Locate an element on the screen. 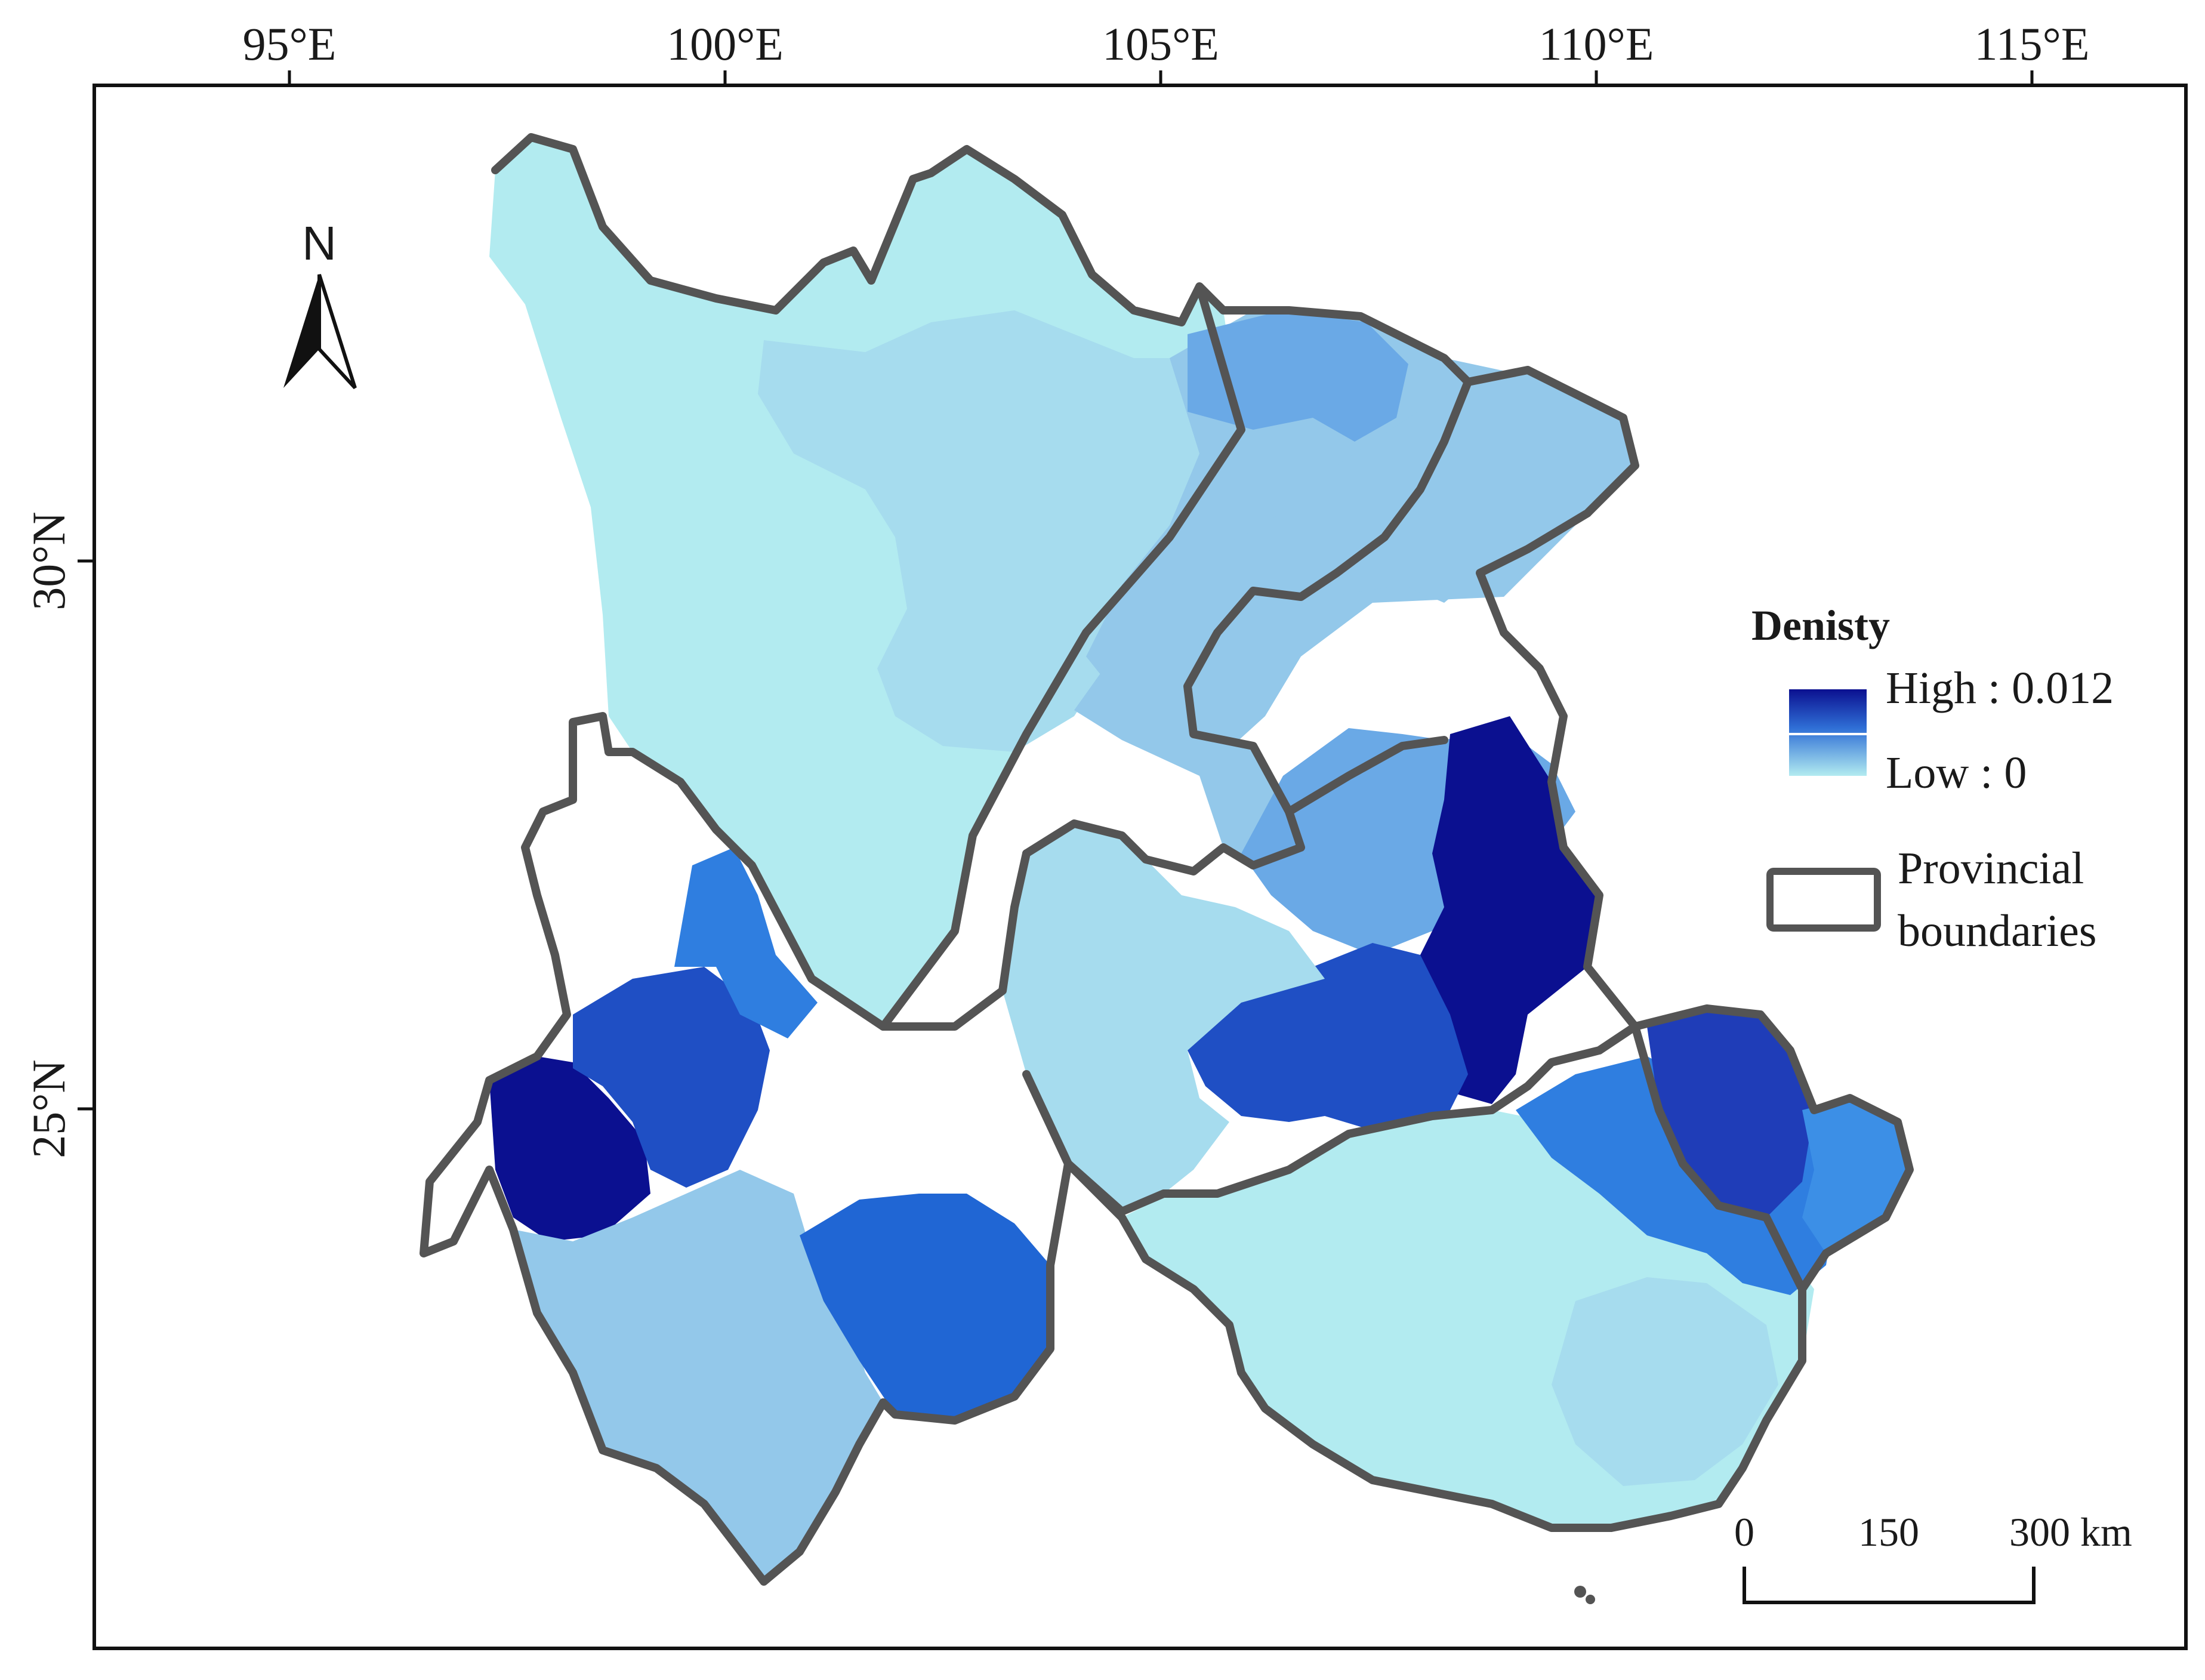 Image resolution: width=2205 pixels, height=1680 pixels. legend-title: Denisty is located at coordinates (1821, 625).